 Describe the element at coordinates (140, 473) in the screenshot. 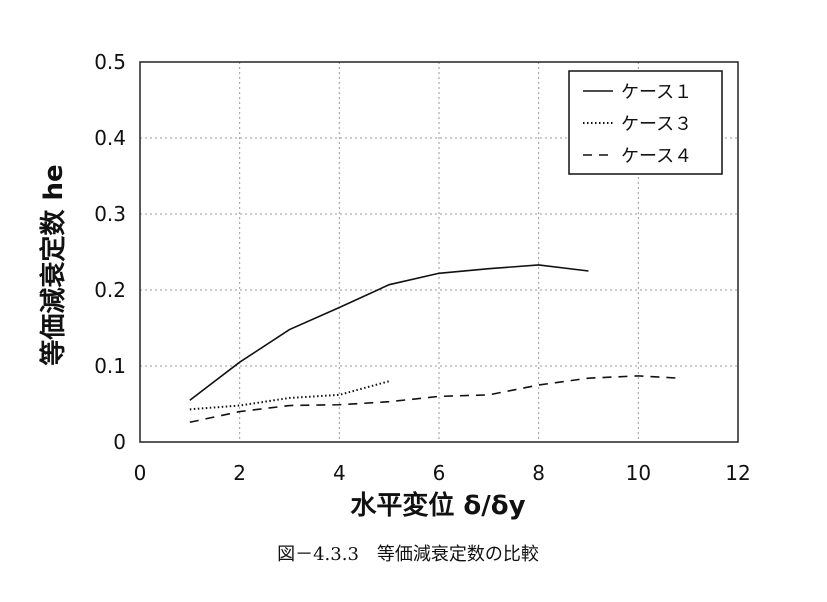

I see `x-tick-label: 0` at that location.